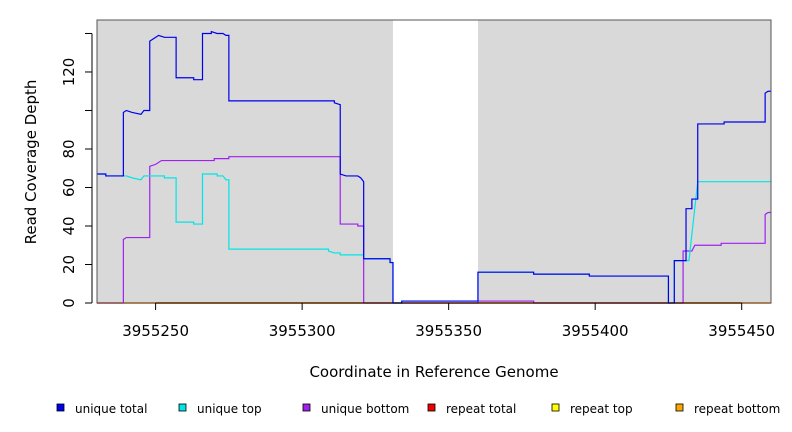  What do you see at coordinates (69, 148) in the screenshot?
I see `y-tick-label: 80` at bounding box center [69, 148].